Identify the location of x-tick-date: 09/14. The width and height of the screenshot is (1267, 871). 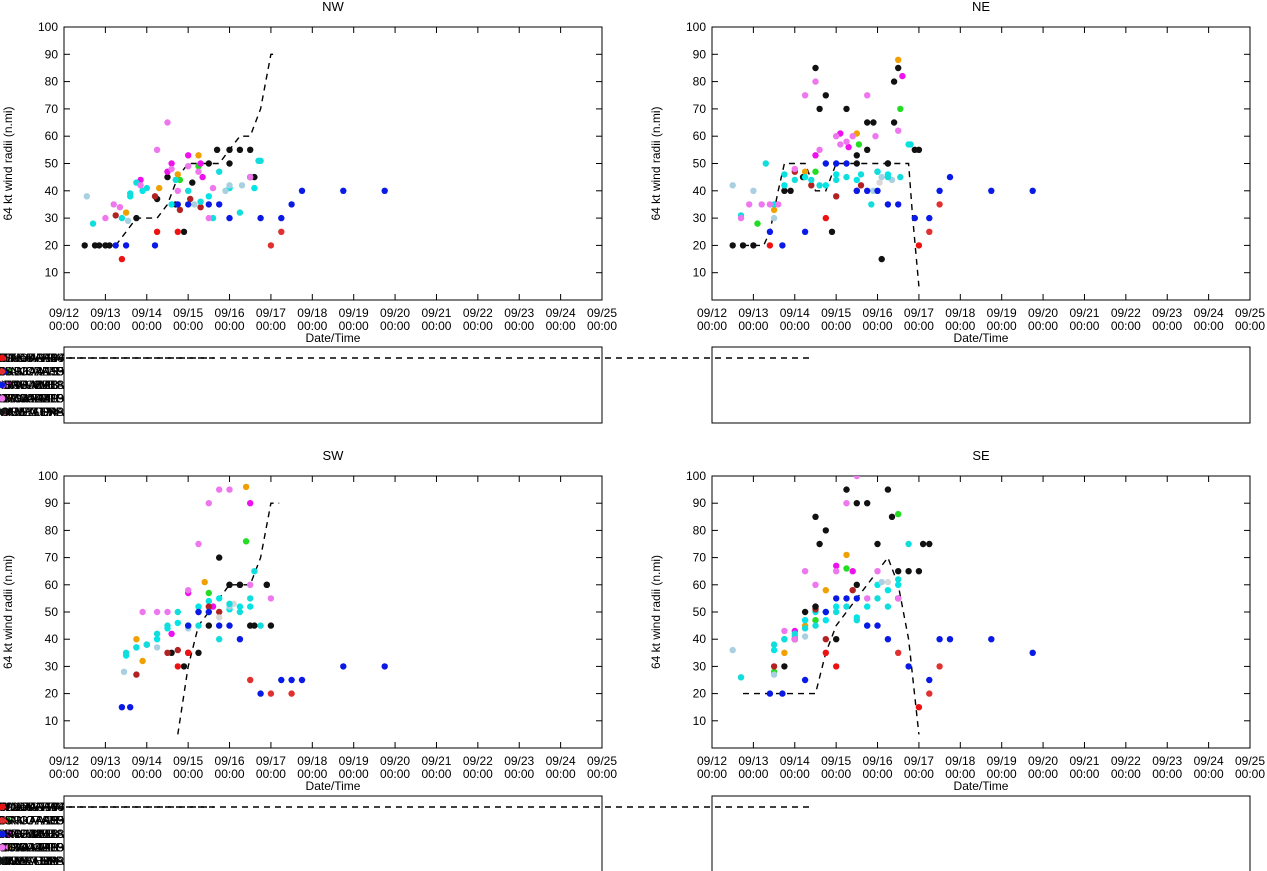
(795, 313).